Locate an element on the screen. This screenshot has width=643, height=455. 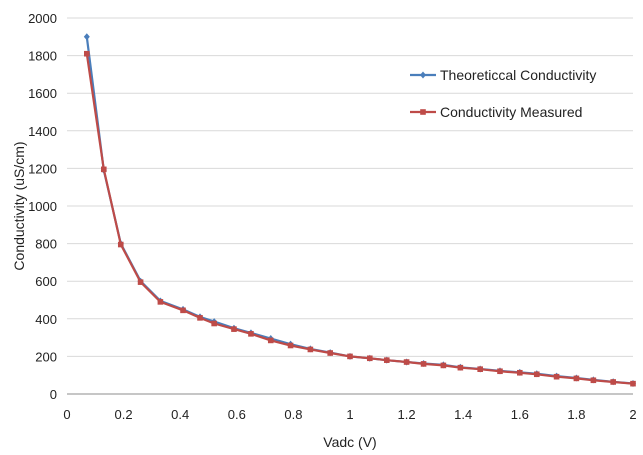
y-tick-label: 800 is located at coordinates (46, 244).